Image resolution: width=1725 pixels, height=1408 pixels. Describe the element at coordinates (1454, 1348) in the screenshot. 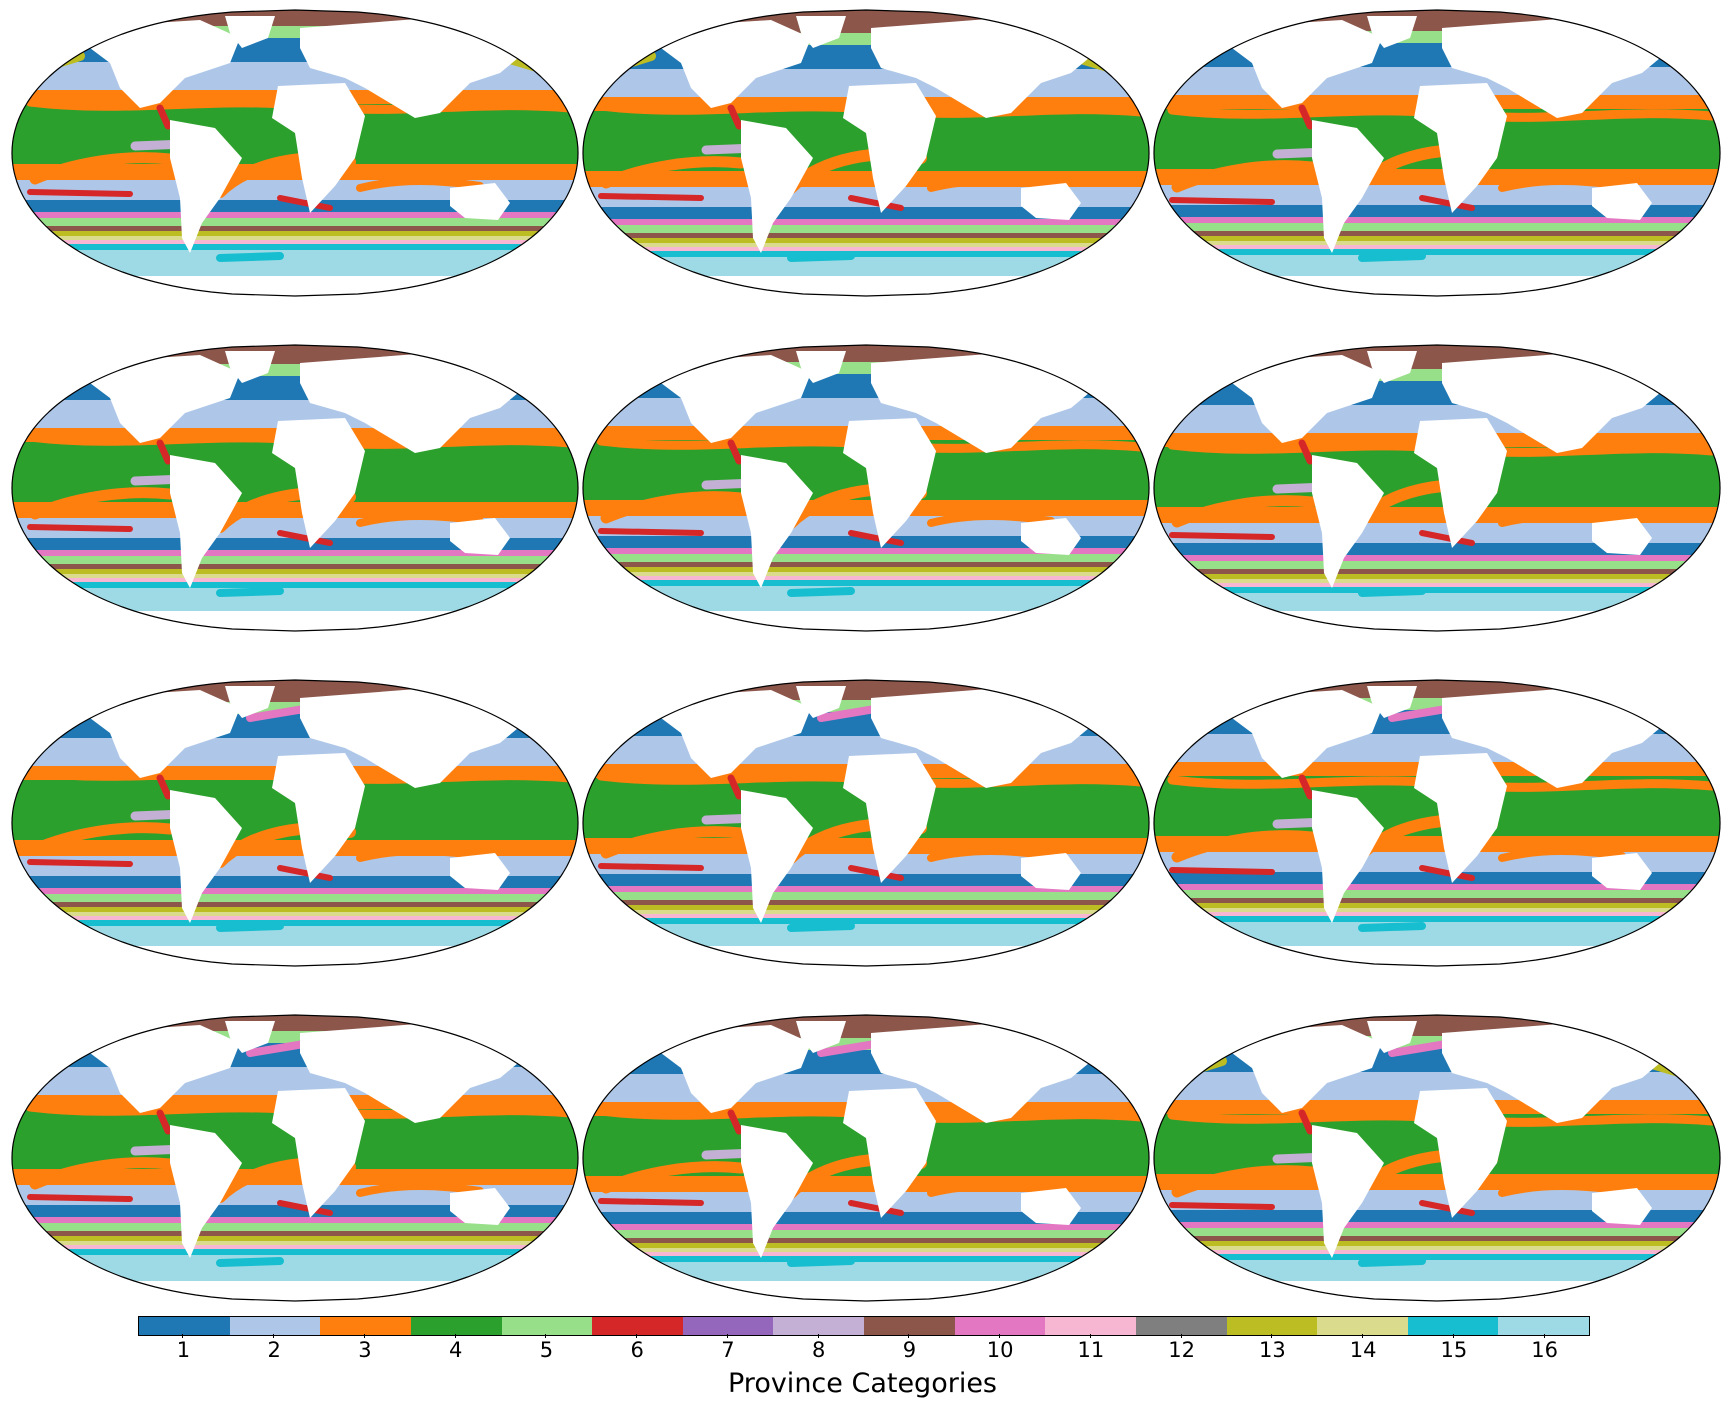

I see `colorbar-tick-15: 15` at that location.